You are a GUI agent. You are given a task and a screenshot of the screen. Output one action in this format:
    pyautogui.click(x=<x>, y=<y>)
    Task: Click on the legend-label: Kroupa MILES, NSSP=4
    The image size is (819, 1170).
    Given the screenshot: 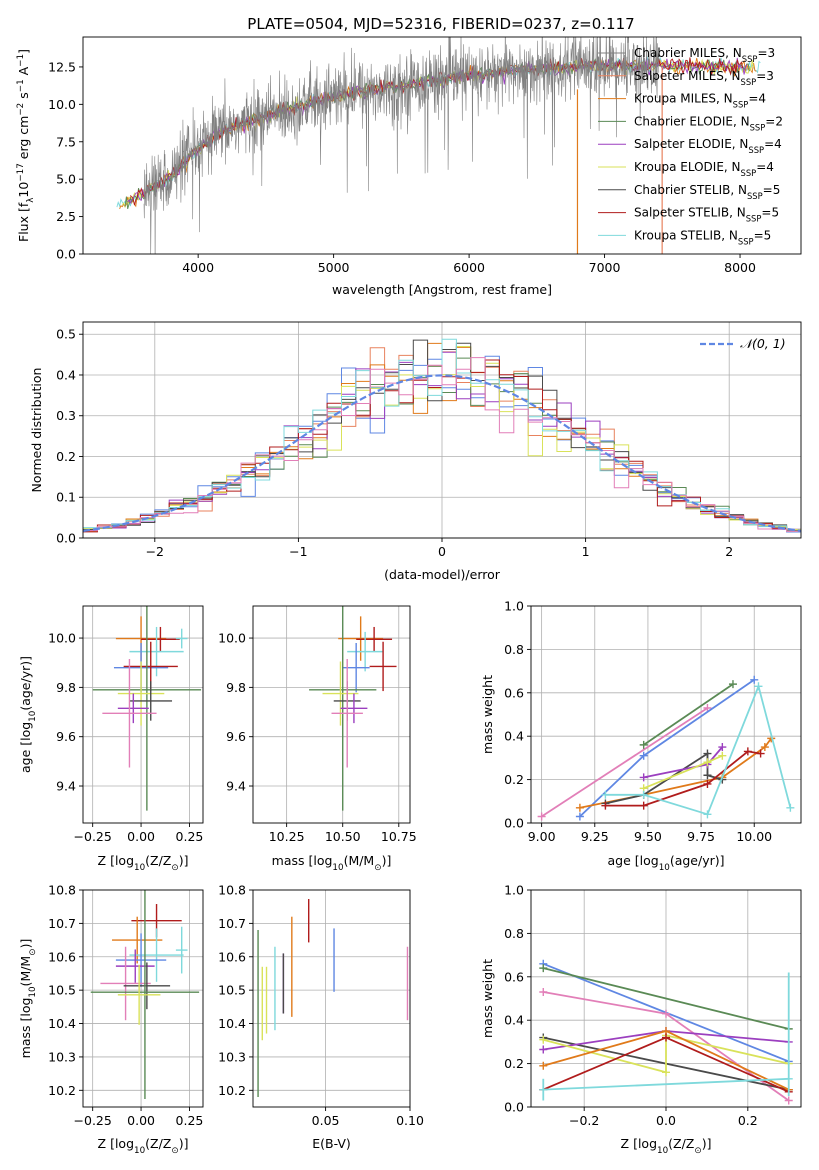 What is the action you would take?
    pyautogui.click(x=700, y=101)
    